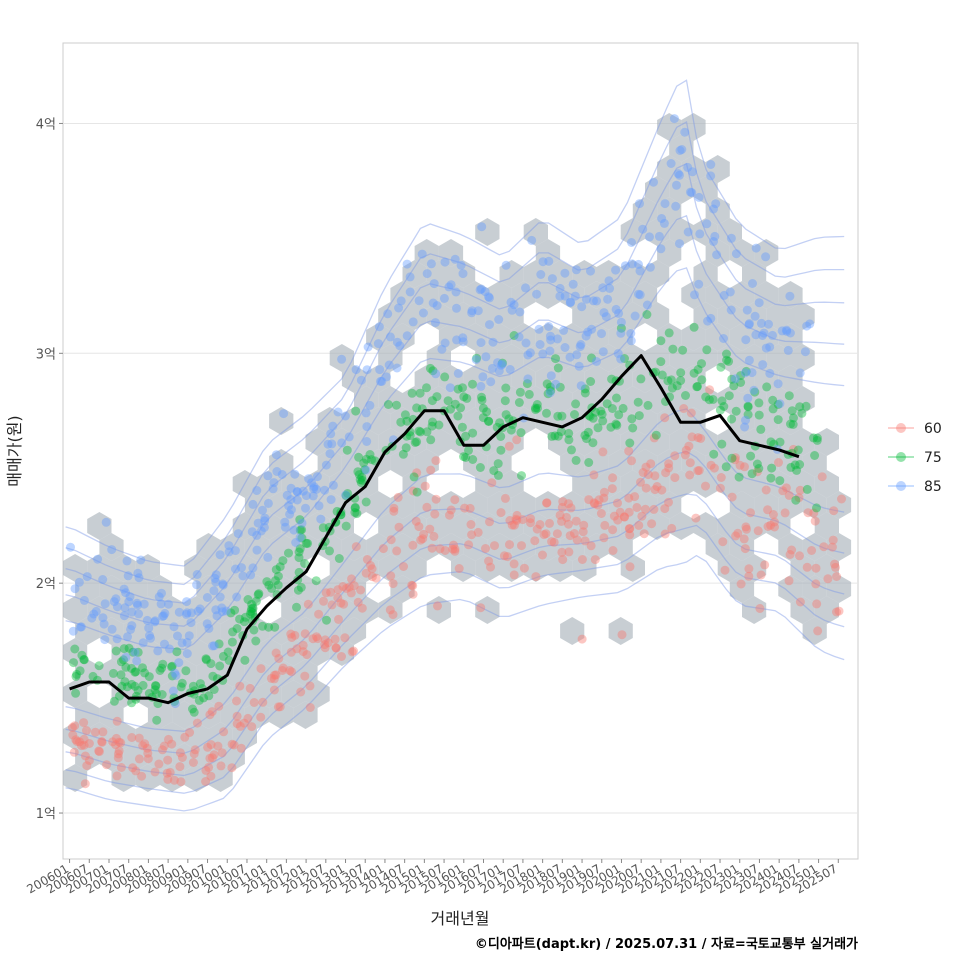  I want to click on legend-key, so click(901, 428).